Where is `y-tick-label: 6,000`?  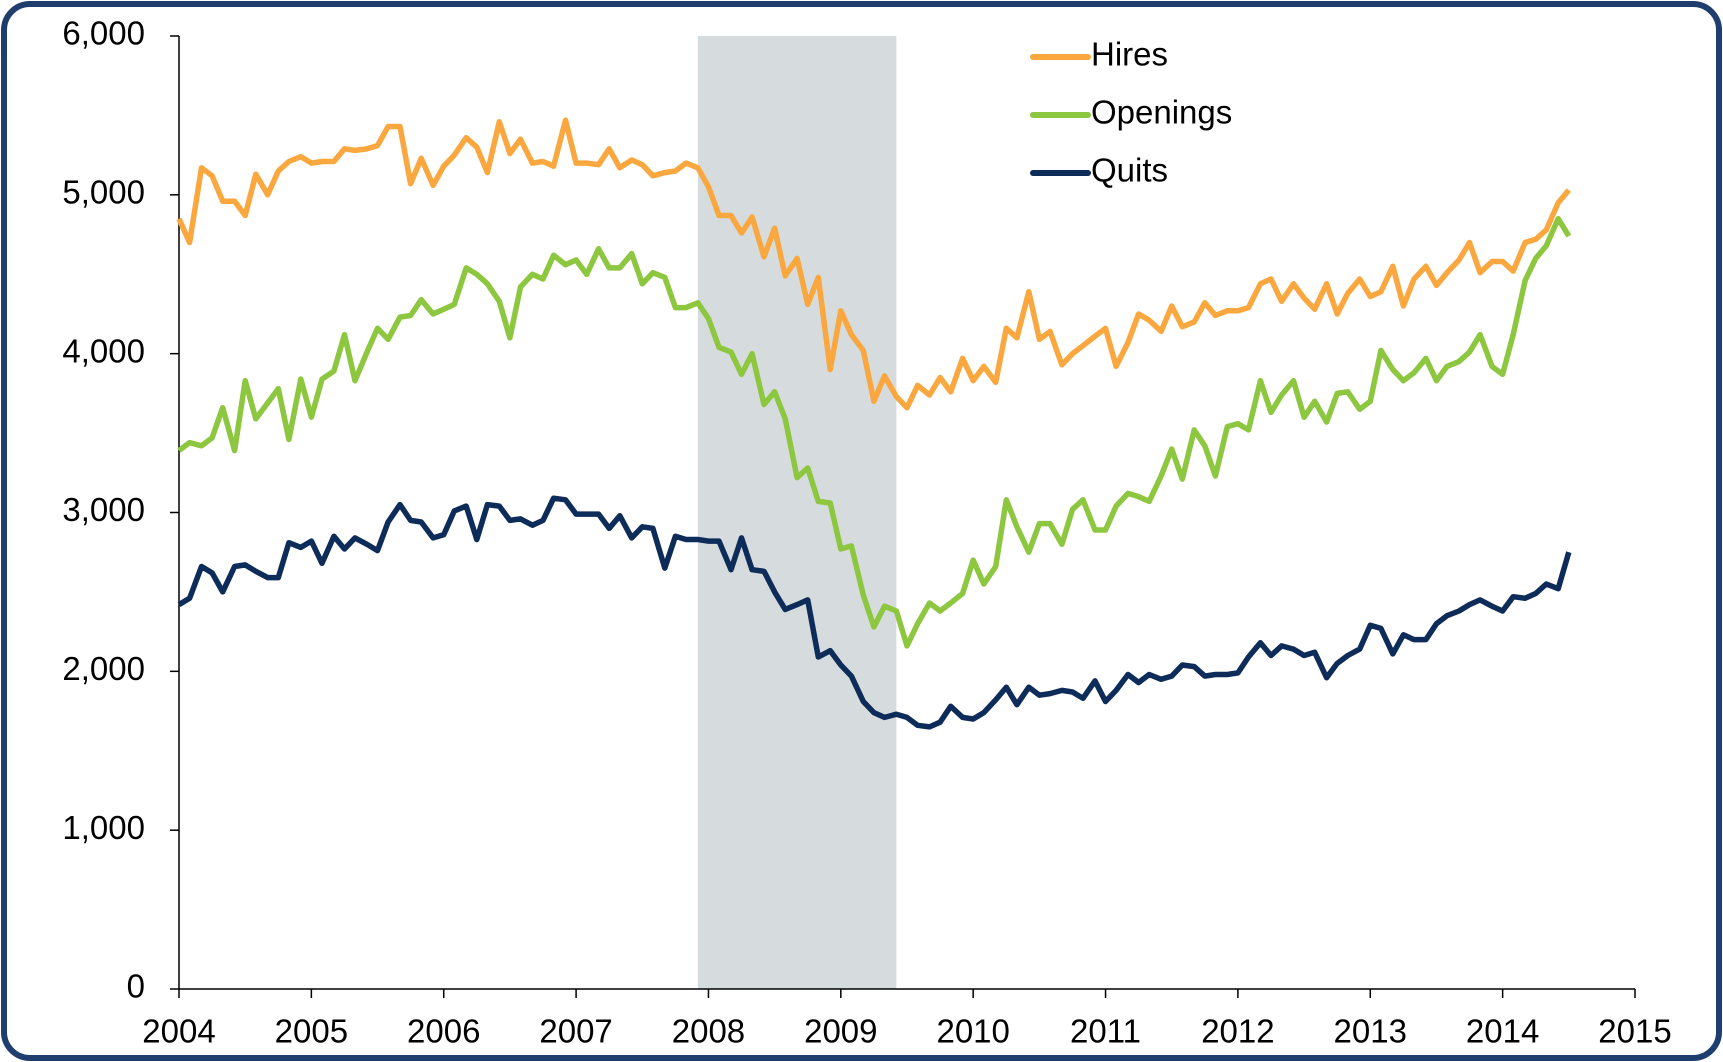 y-tick-label: 6,000 is located at coordinates (103, 33).